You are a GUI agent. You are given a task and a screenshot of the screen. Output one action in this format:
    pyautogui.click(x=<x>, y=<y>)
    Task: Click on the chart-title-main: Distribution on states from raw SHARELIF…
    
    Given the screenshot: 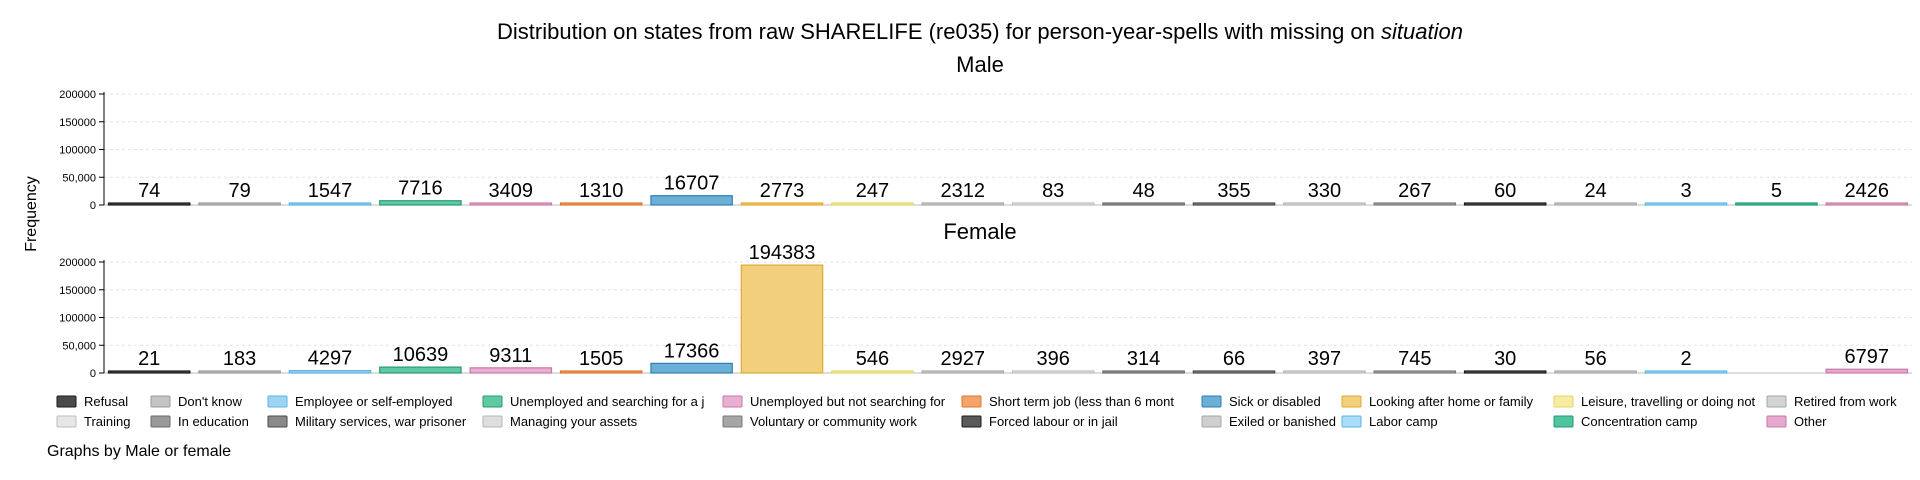 What is the action you would take?
    pyautogui.click(x=939, y=31)
    